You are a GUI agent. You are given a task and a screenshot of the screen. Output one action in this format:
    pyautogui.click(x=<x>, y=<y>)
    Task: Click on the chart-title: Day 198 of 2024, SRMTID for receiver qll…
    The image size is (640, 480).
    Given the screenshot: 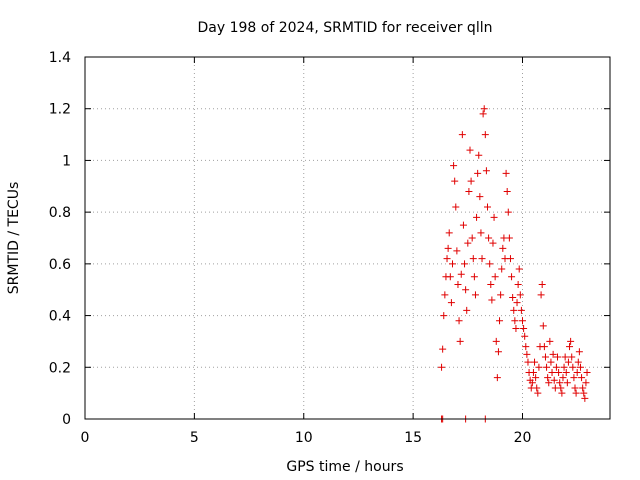 What is the action you would take?
    pyautogui.click(x=345, y=28)
    